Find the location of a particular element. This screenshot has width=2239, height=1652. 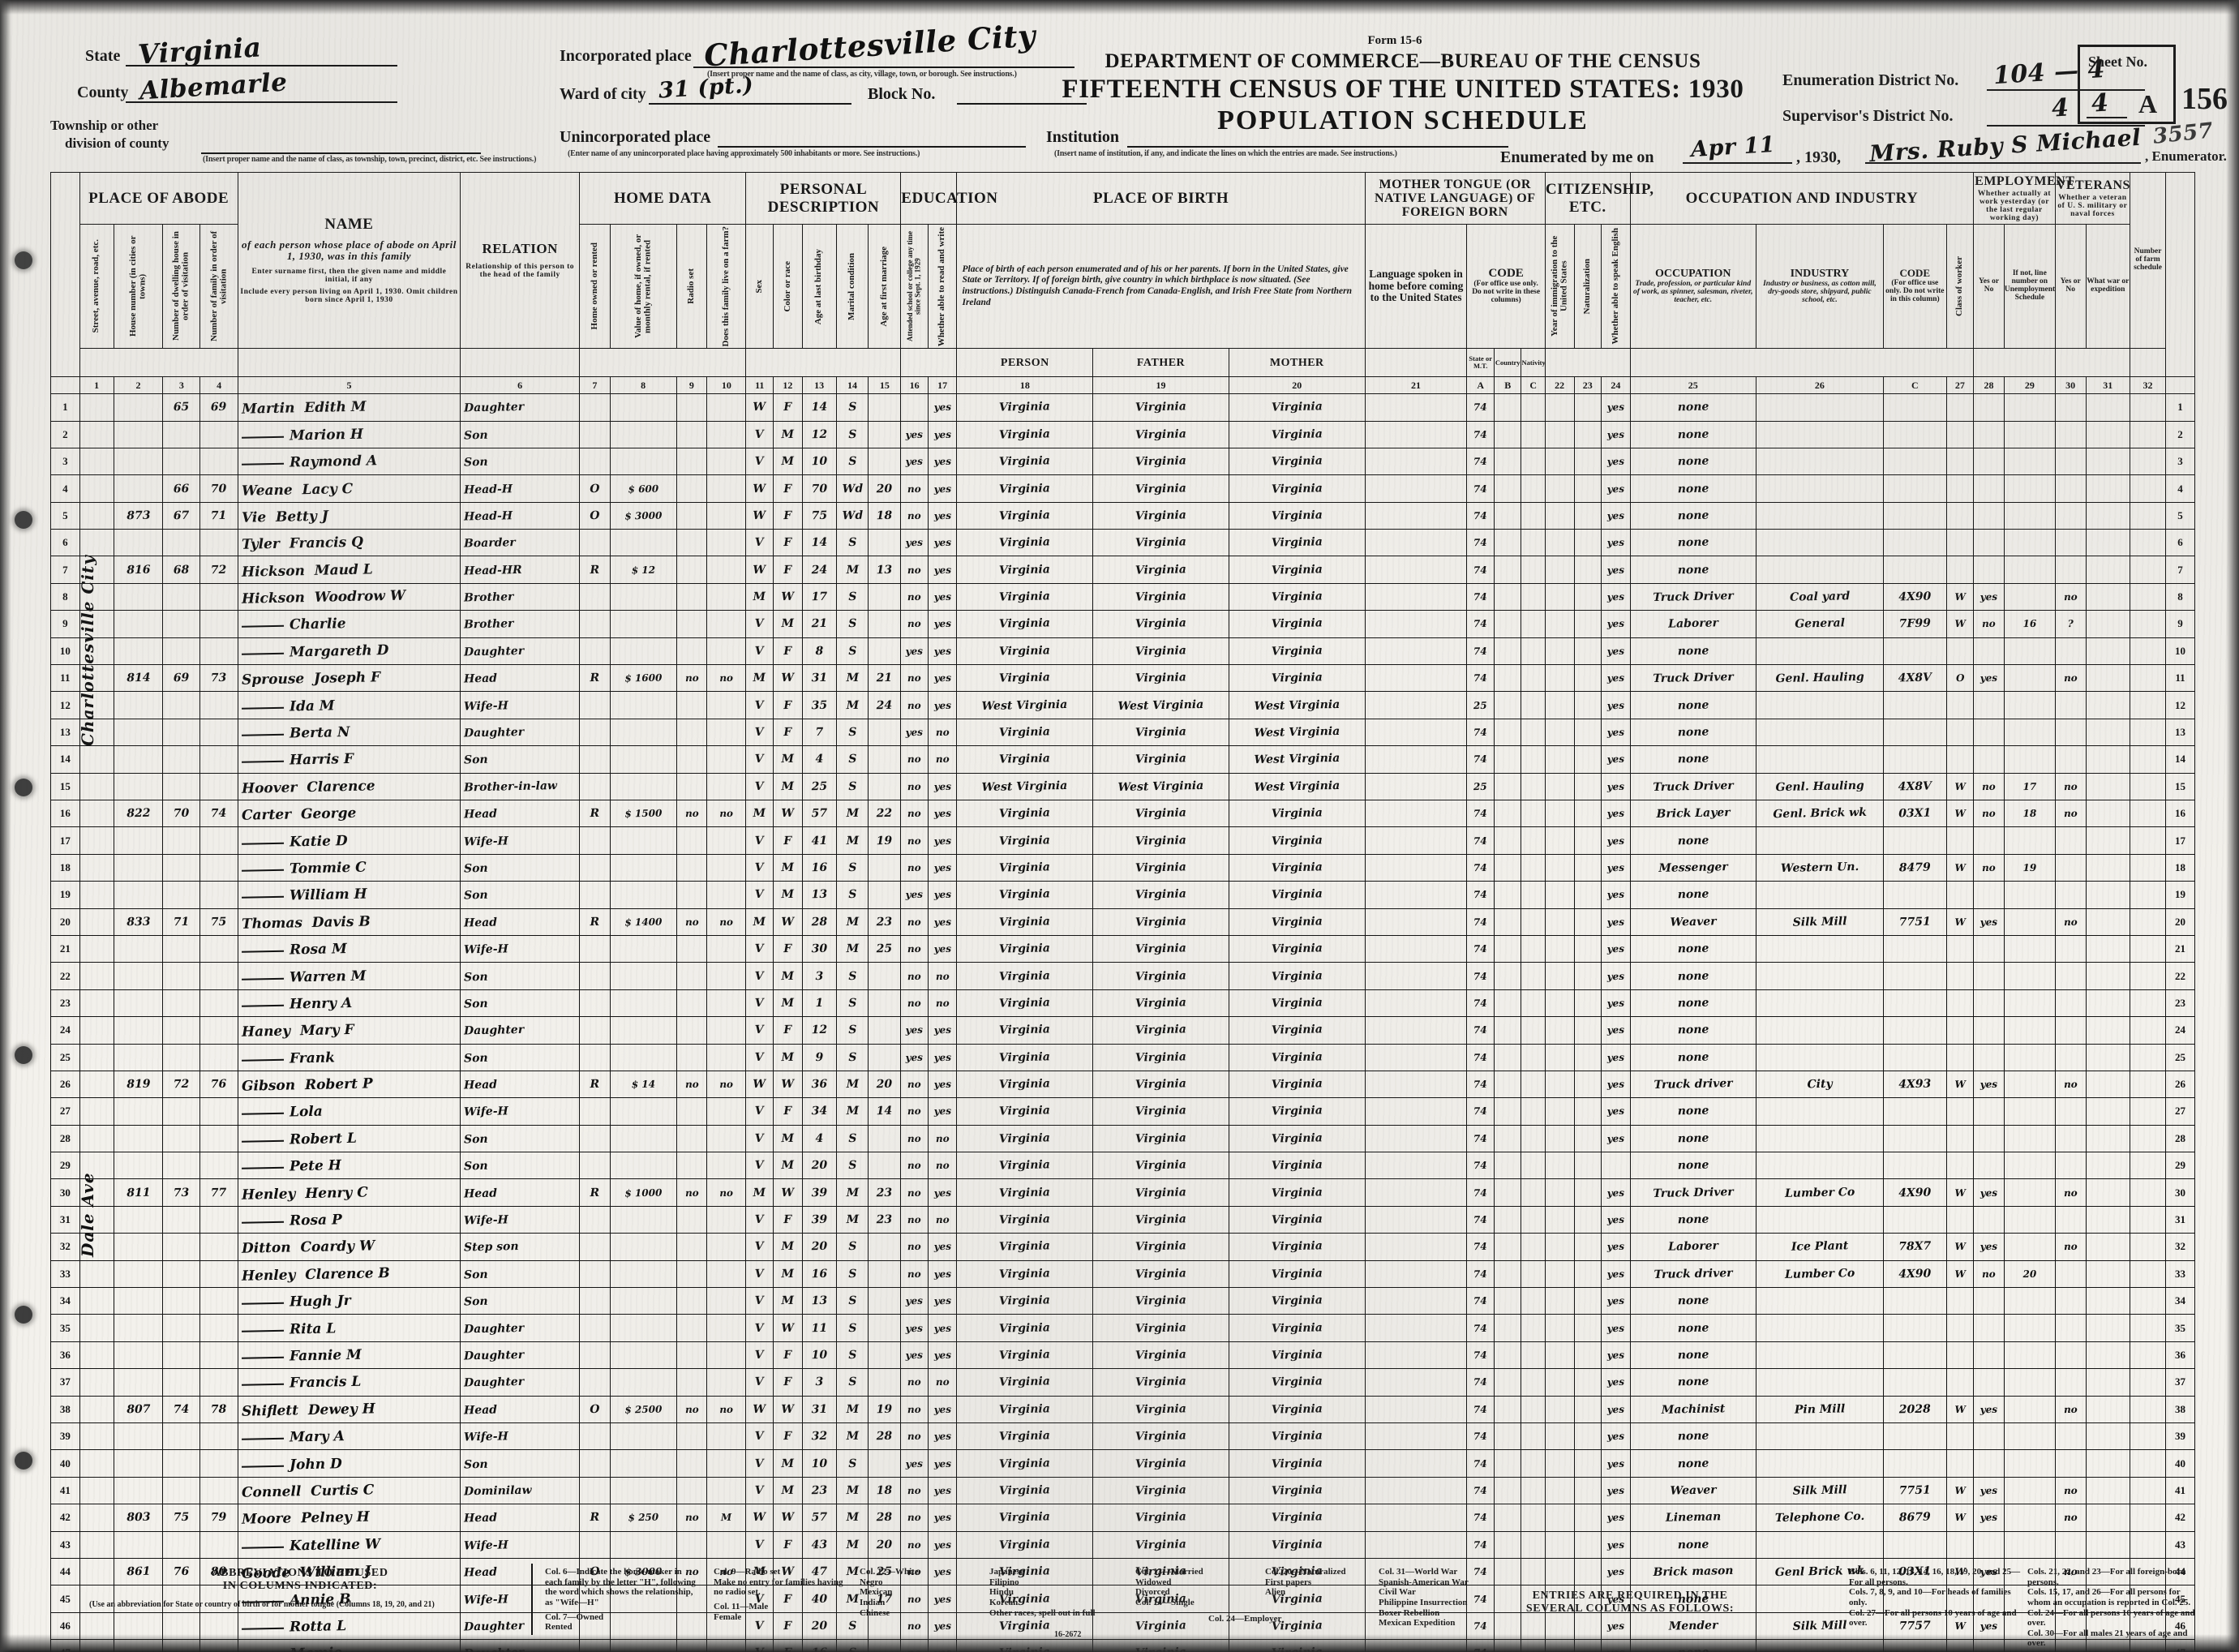

cell-color: W is located at coordinates (788, 1409).